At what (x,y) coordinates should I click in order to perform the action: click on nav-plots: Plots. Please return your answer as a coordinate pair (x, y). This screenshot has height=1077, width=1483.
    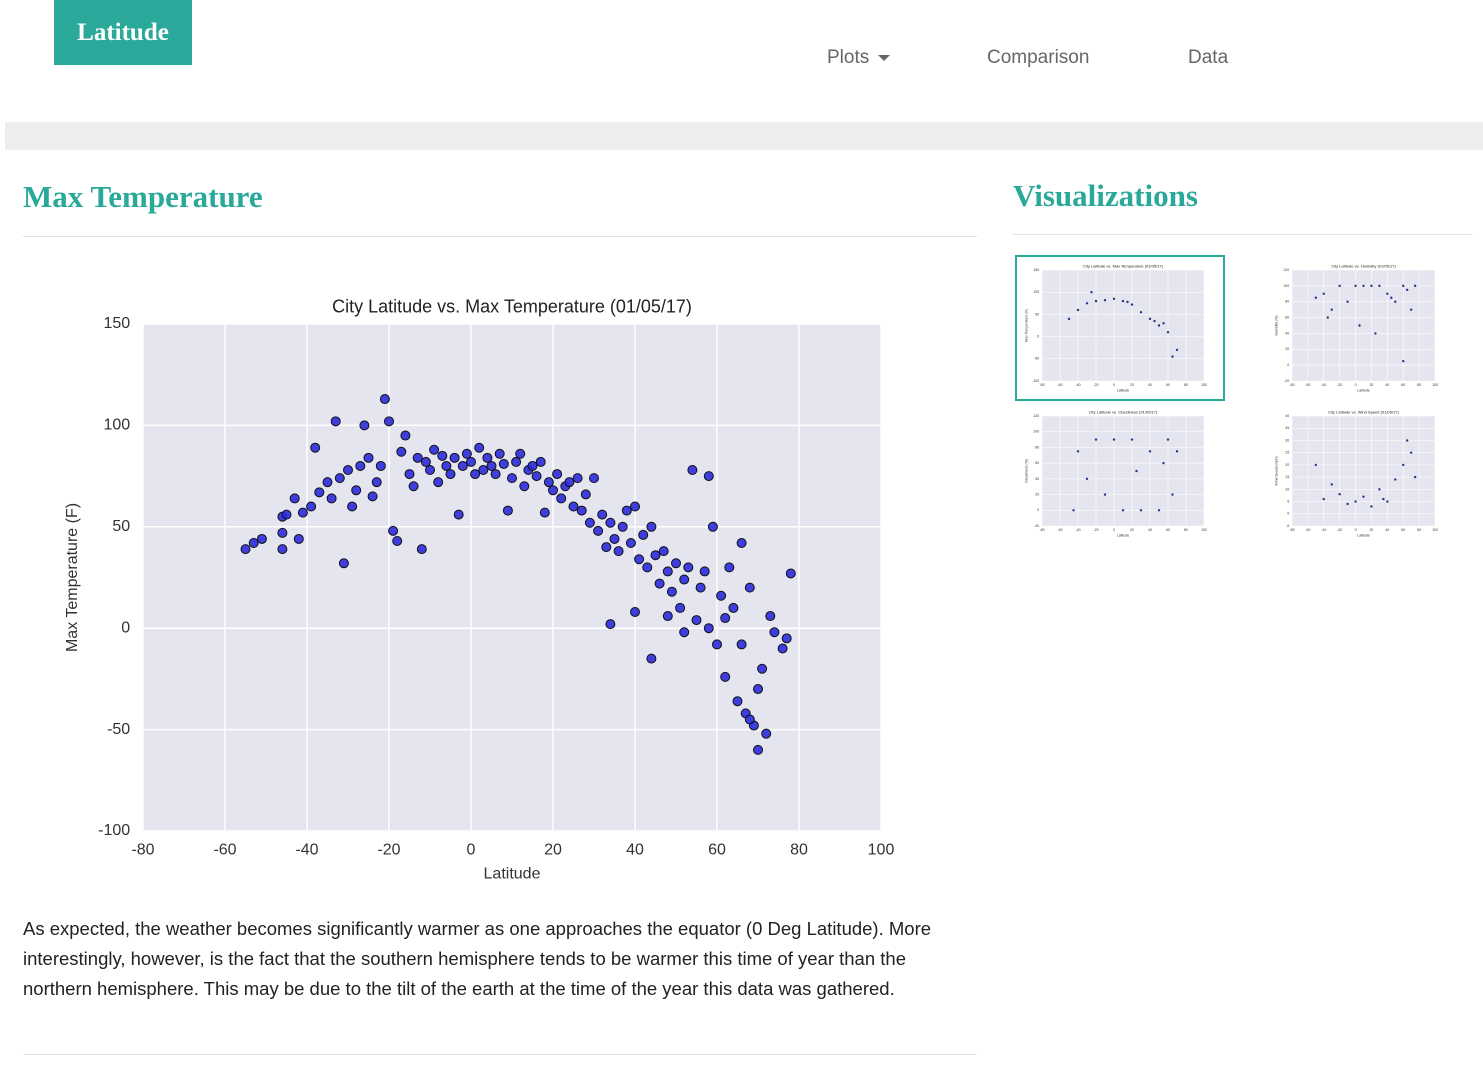
    Looking at the image, I should click on (859, 58).